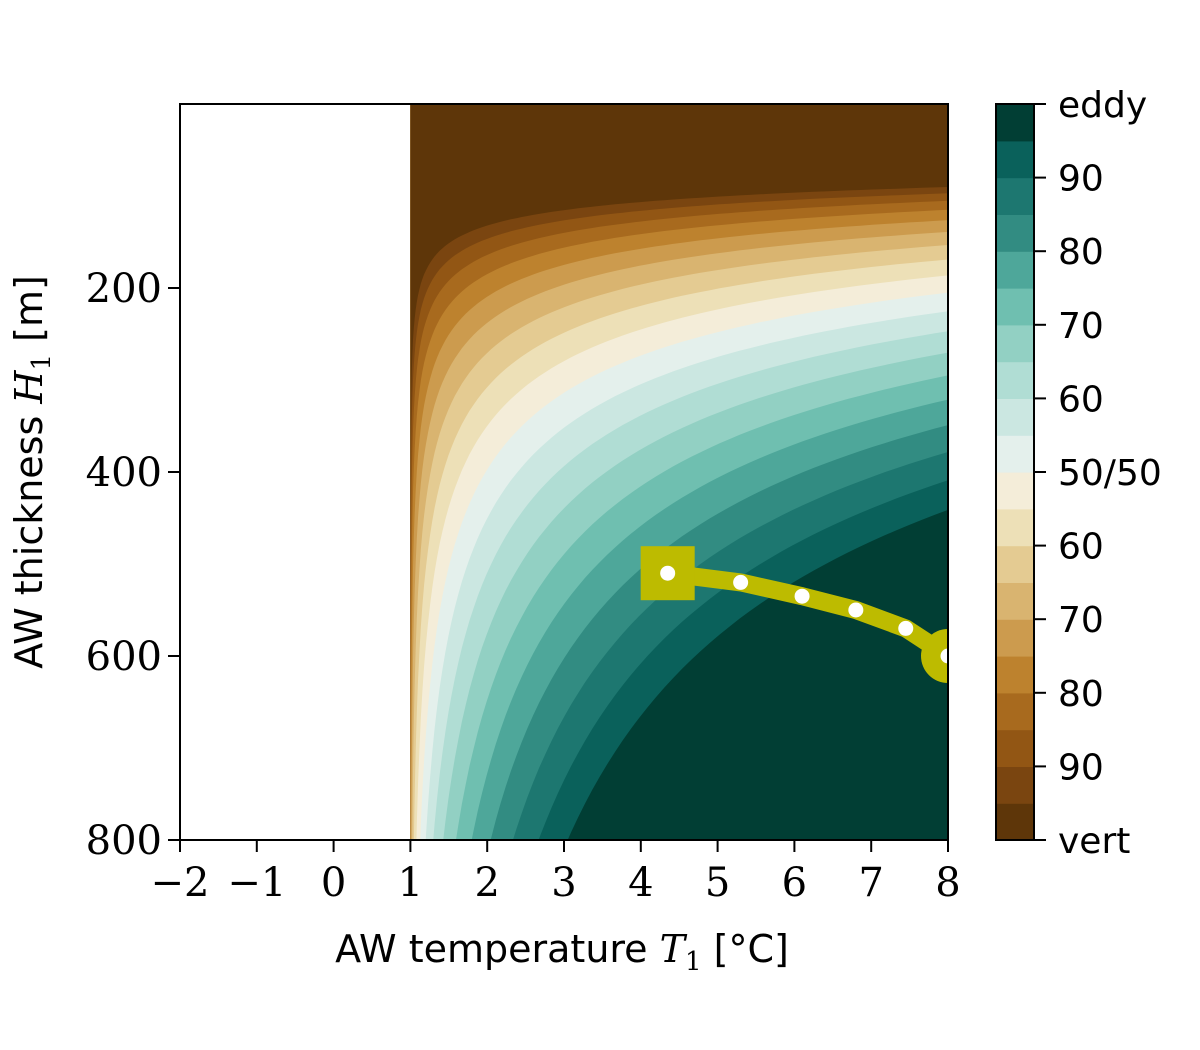  What do you see at coordinates (29, 308) in the screenshot?
I see `y-axis-unit: [m]` at bounding box center [29, 308].